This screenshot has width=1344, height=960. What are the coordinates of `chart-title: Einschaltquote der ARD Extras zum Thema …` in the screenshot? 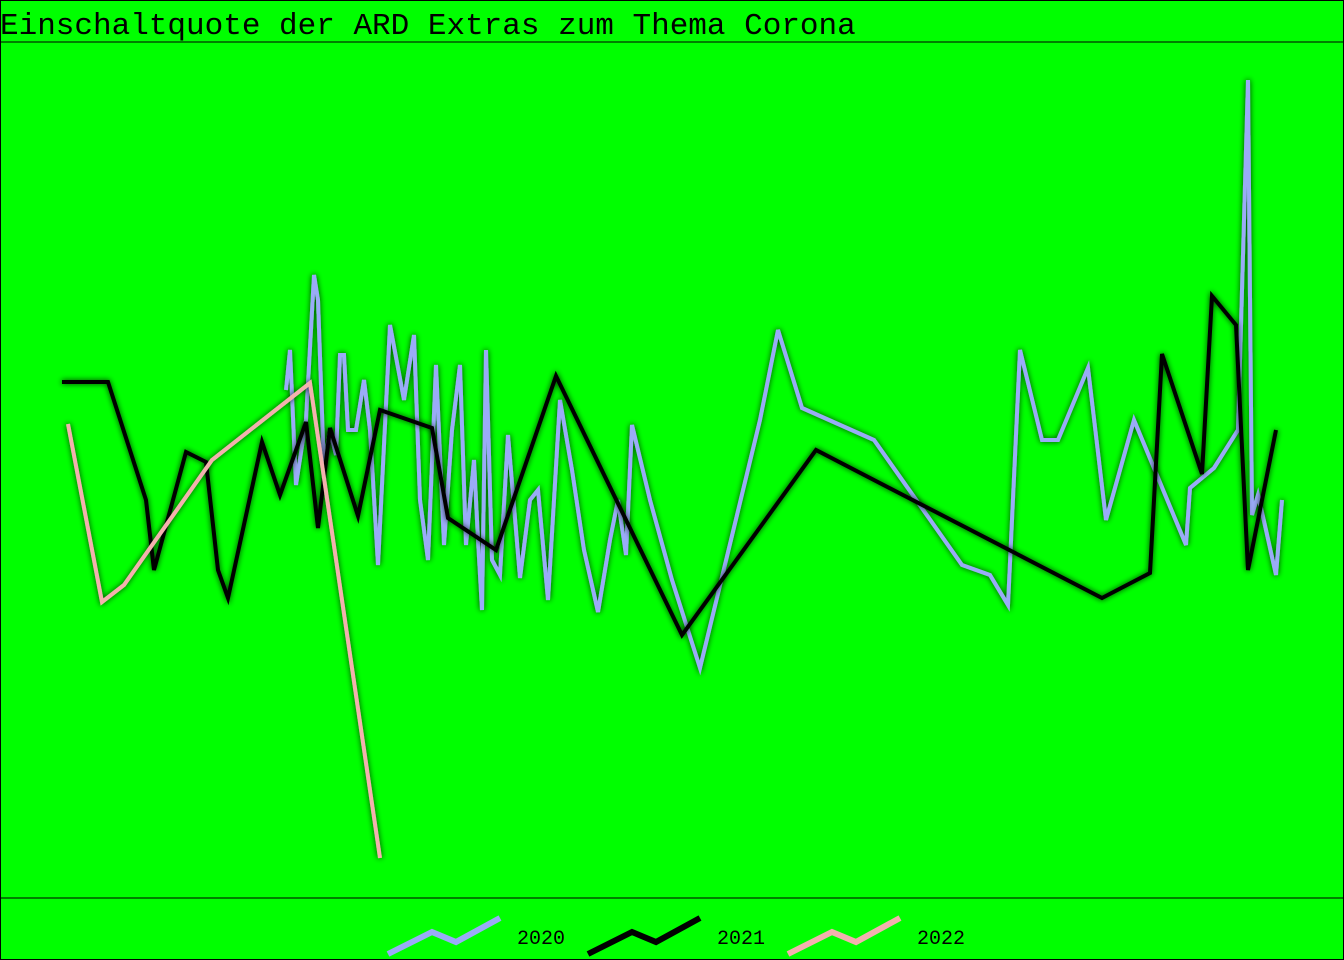 It's located at (428, 26).